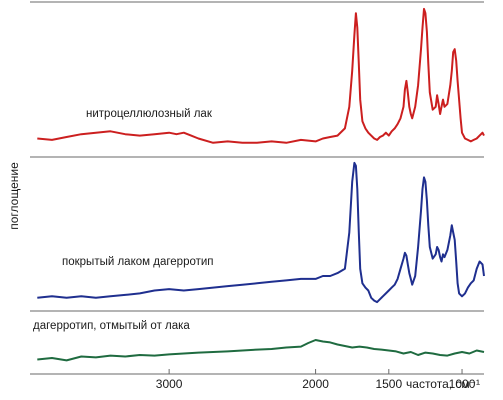 The image size is (503, 400). What do you see at coordinates (388, 384) in the screenshot?
I see `x-tick-label-2: 1500` at bounding box center [388, 384].